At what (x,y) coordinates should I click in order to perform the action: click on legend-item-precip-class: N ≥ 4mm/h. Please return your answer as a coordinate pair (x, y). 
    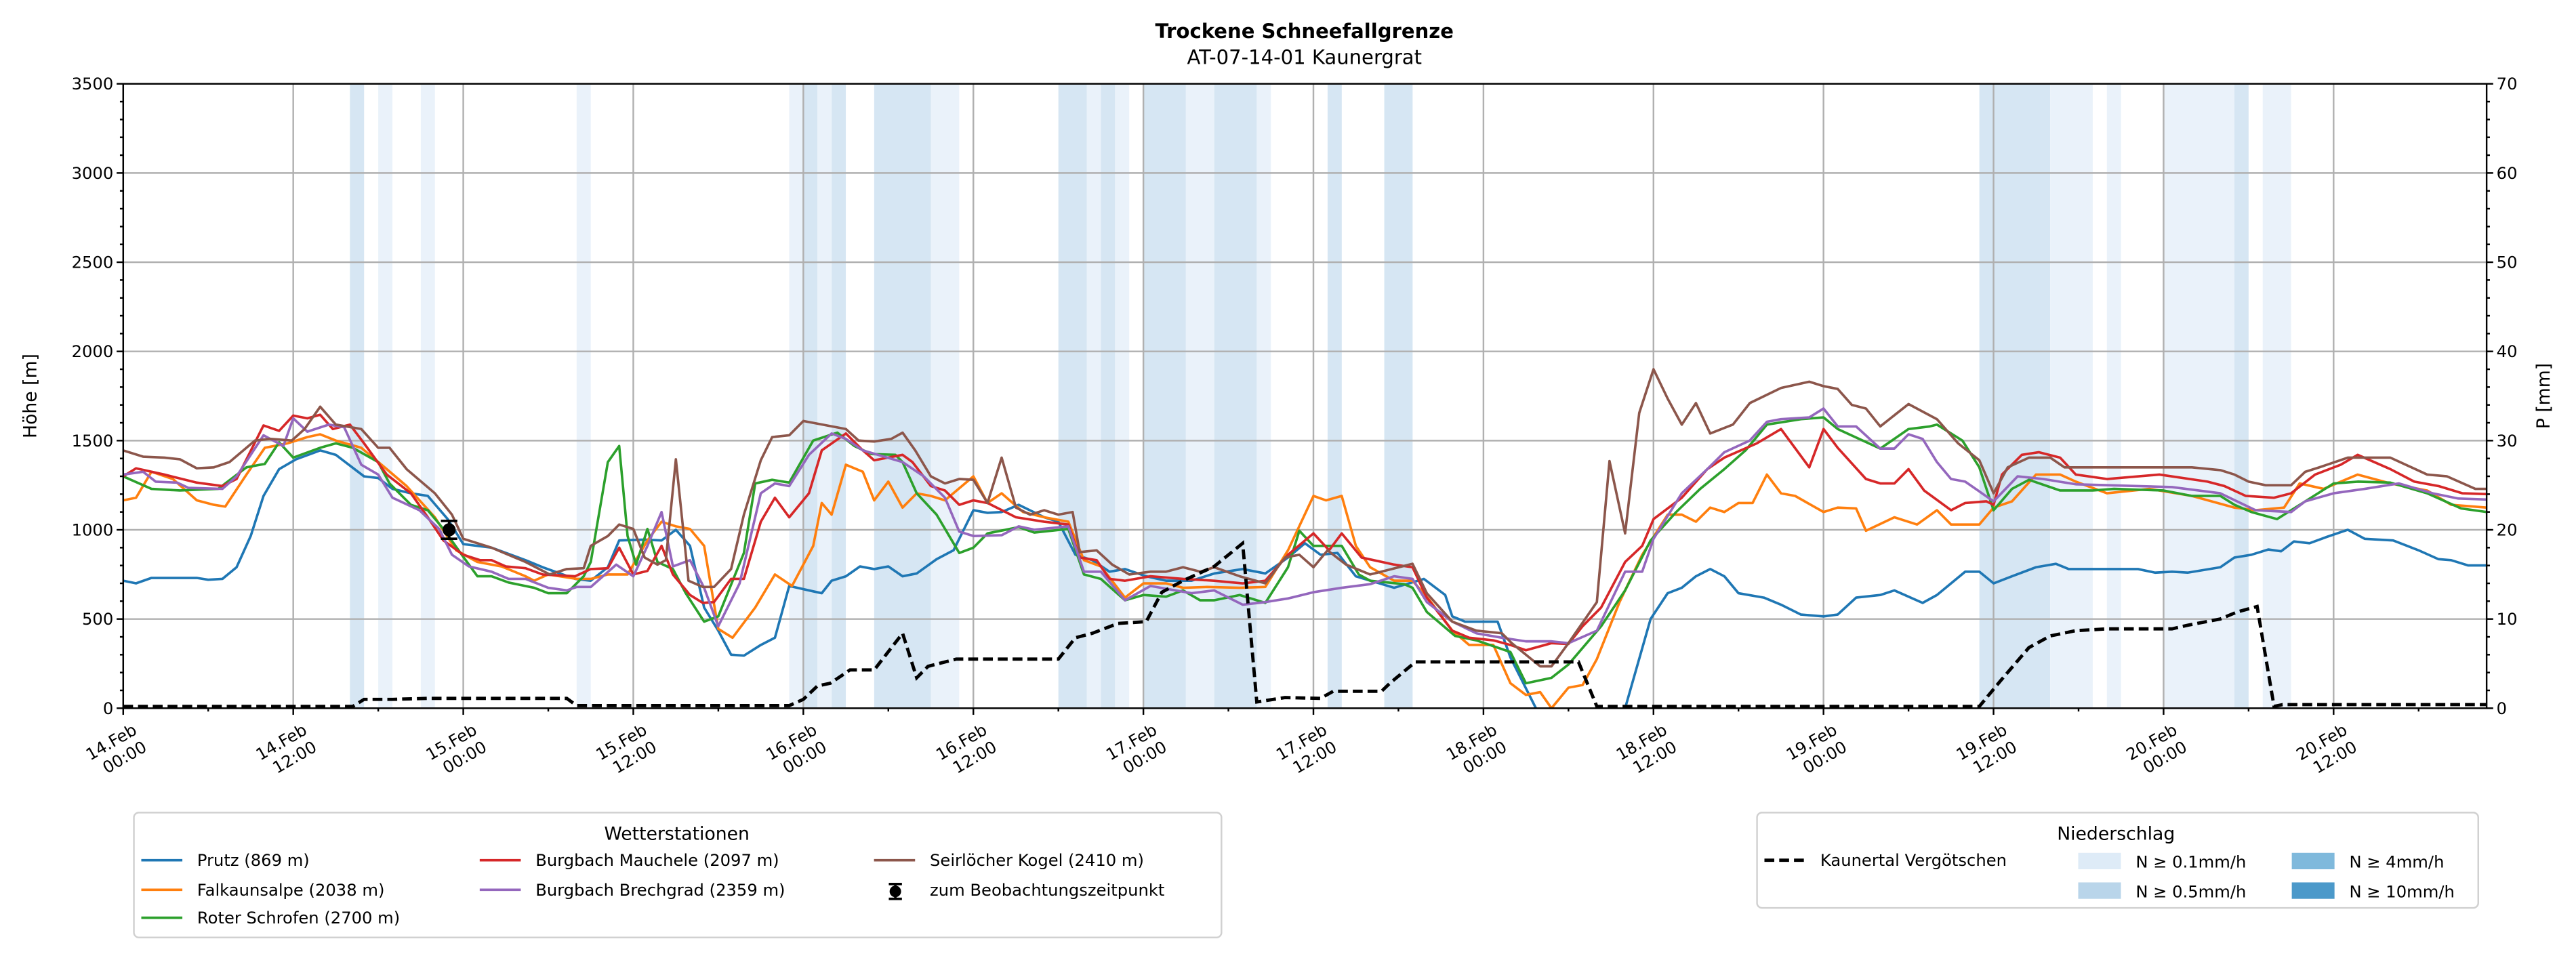
    Looking at the image, I should click on (2368, 862).